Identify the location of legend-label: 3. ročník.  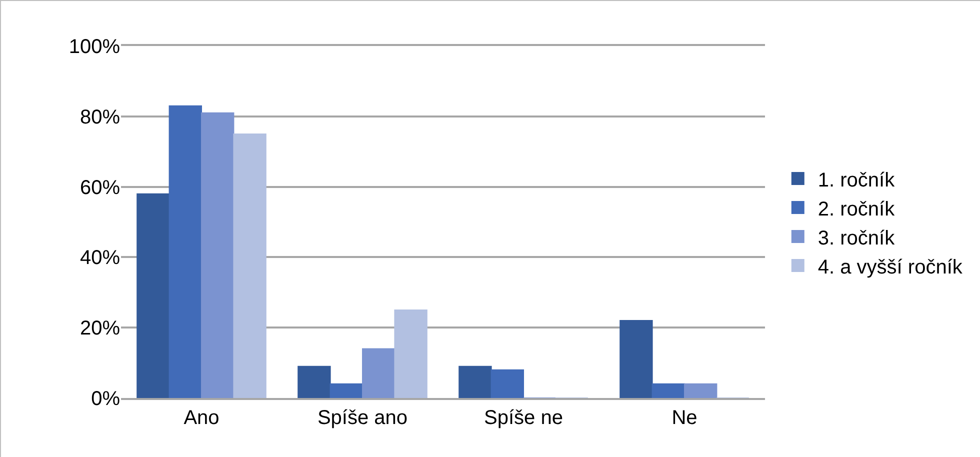
(857, 238).